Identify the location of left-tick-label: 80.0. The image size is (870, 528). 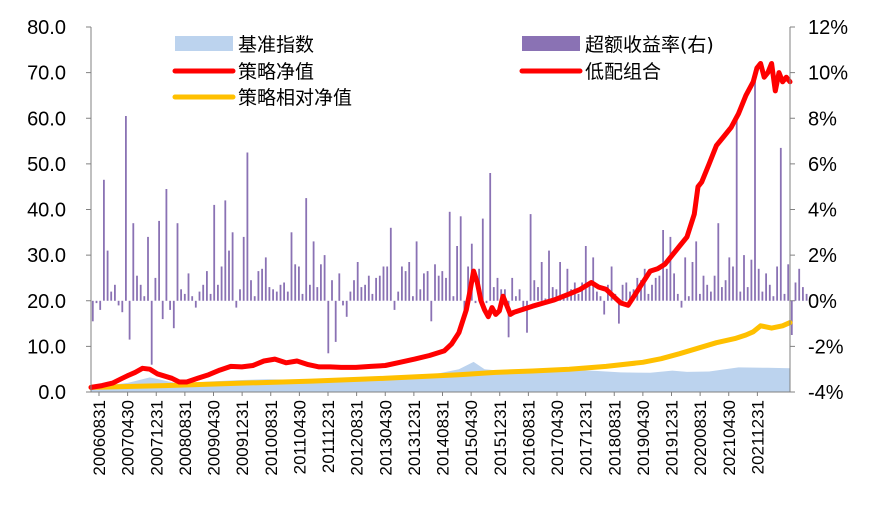
(46, 28).